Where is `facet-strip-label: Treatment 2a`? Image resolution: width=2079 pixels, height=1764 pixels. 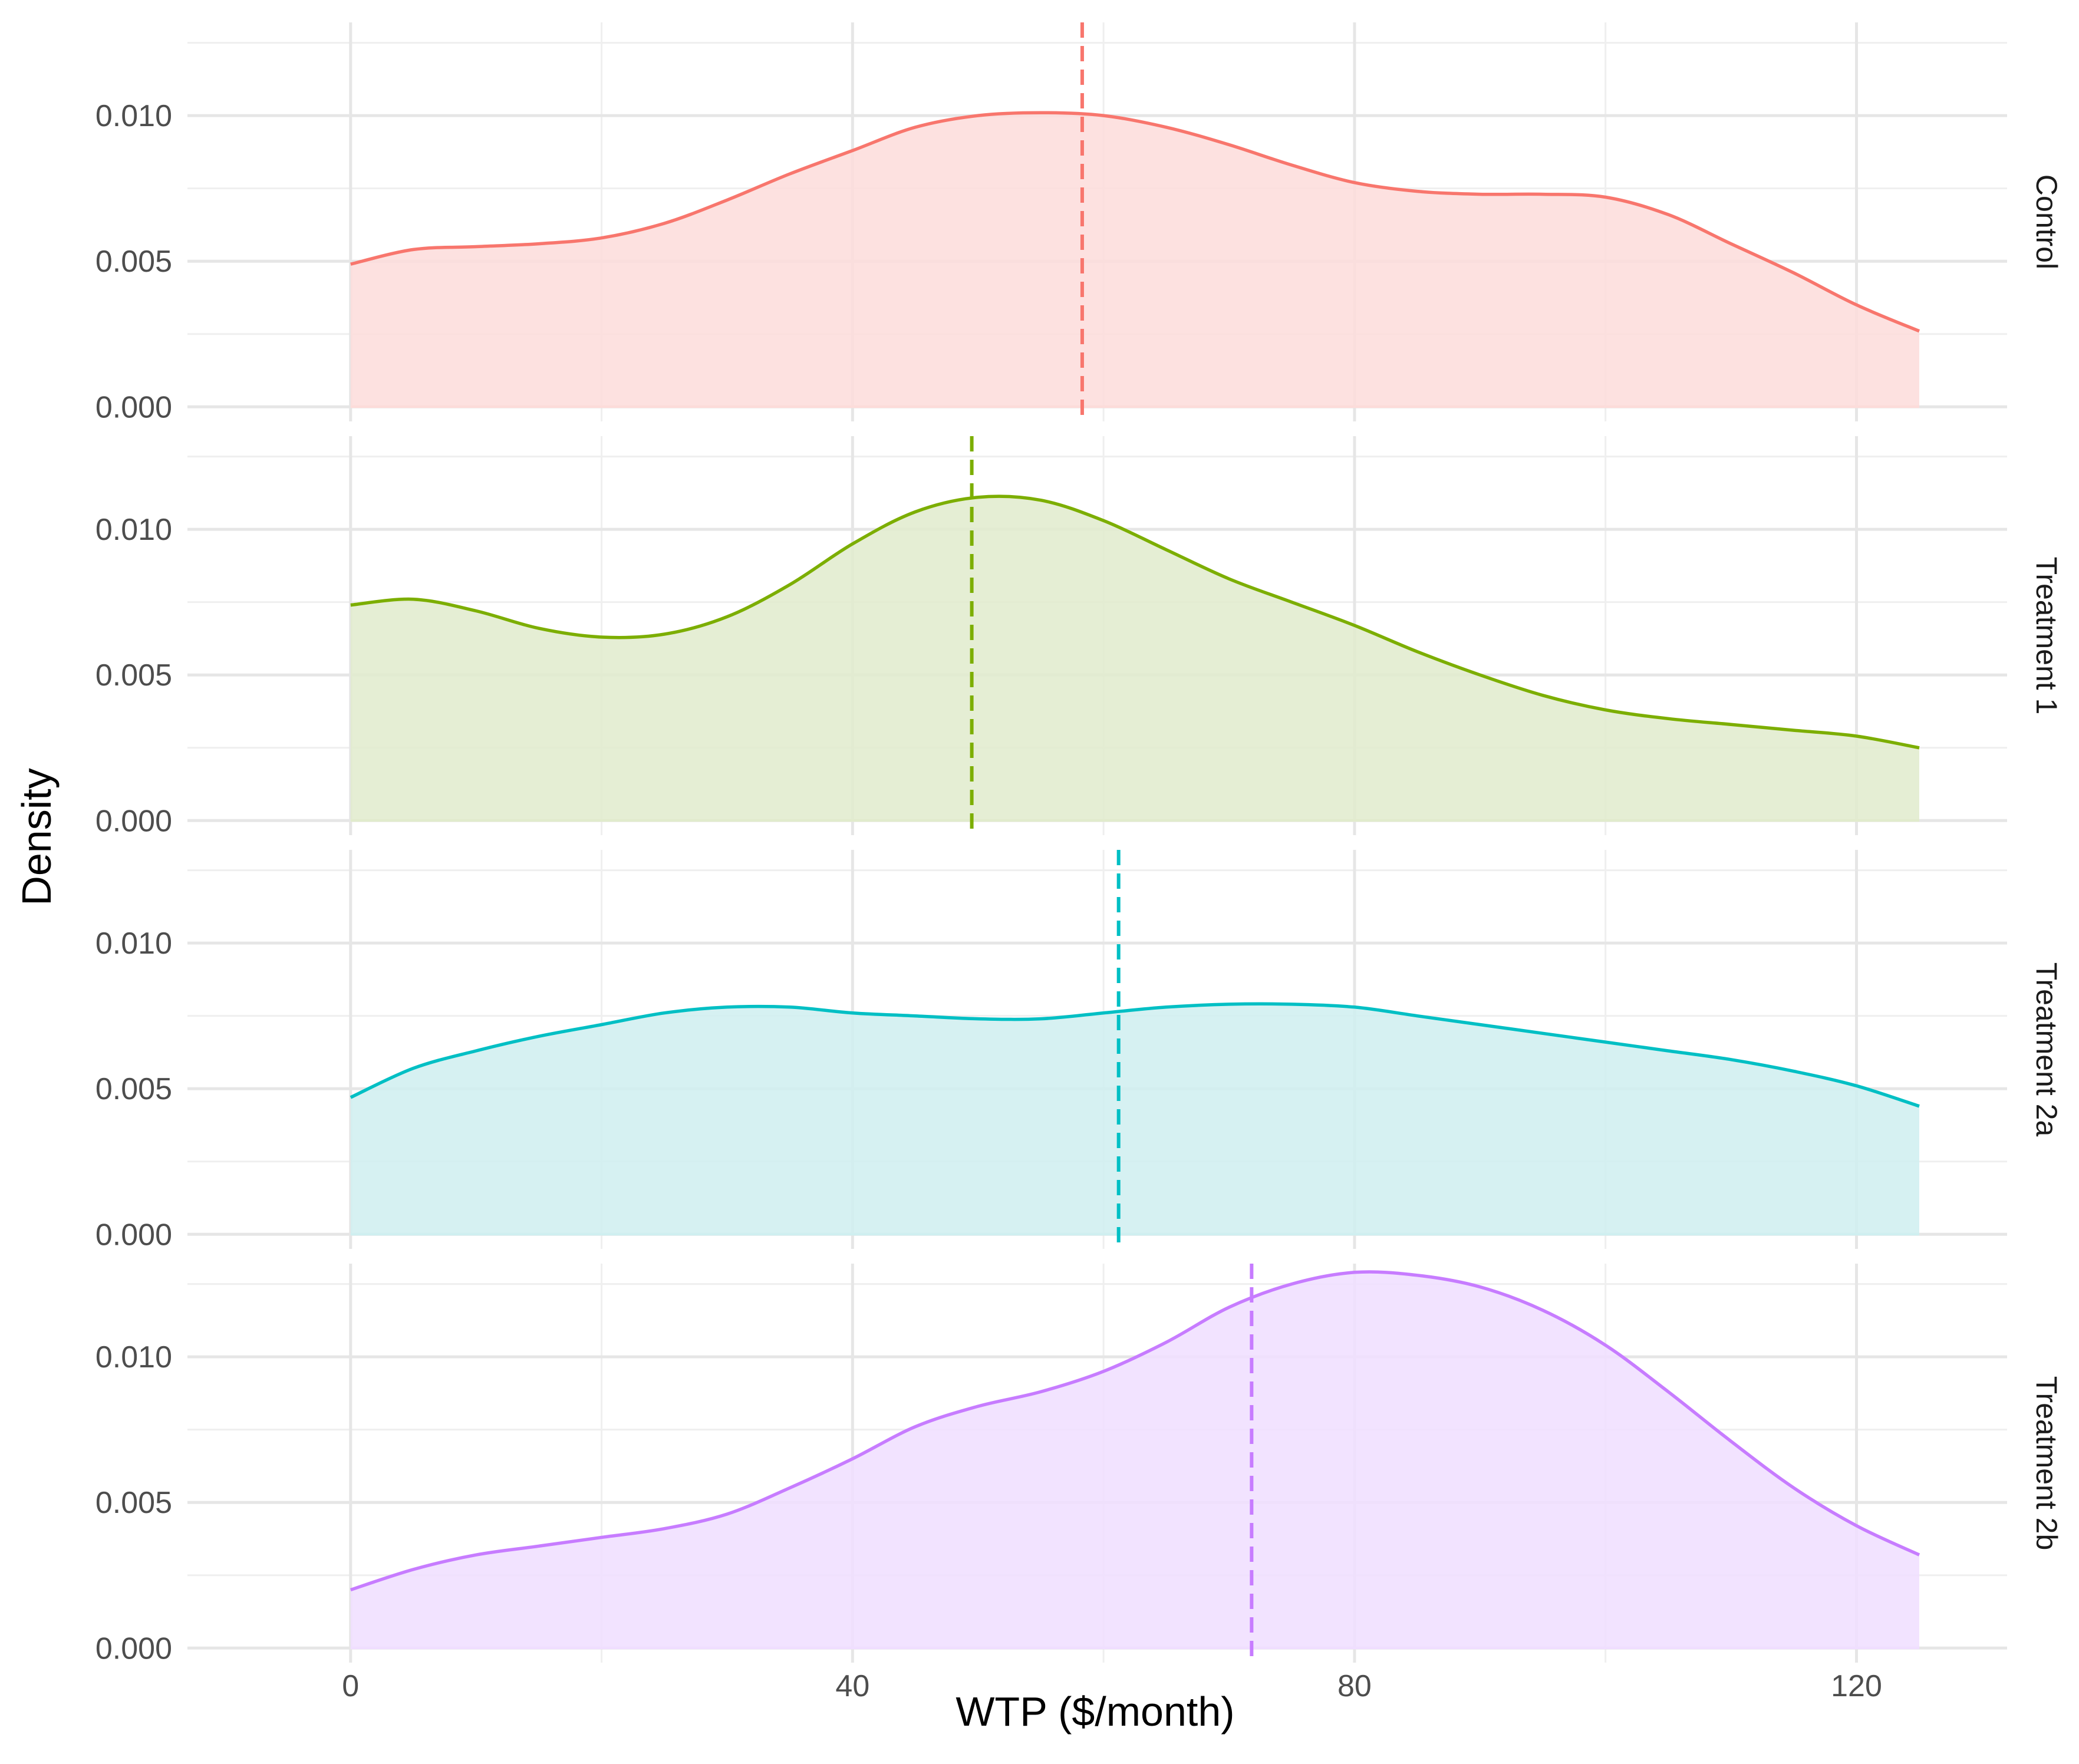
facet-strip-label: Treatment 2a is located at coordinates (2046, 1049).